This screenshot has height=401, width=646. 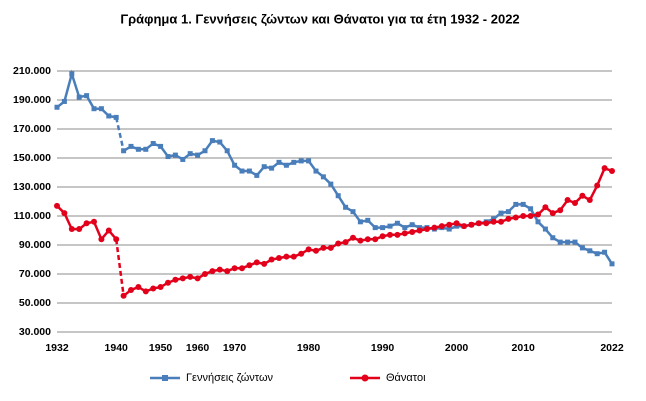 I want to click on y-tick-label: 130.000, so click(x=32, y=187).